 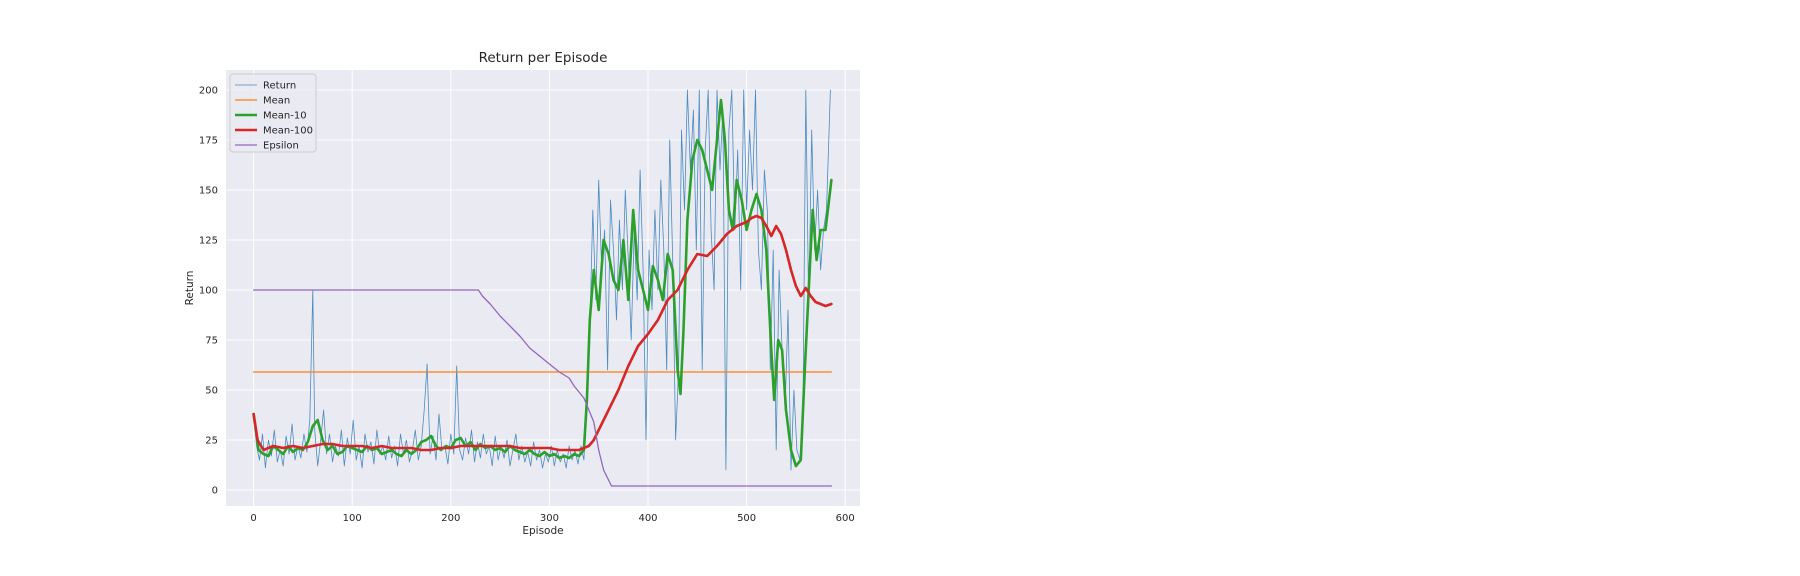 I want to click on legend-label-epsilon: Epsilon, so click(x=281, y=146).